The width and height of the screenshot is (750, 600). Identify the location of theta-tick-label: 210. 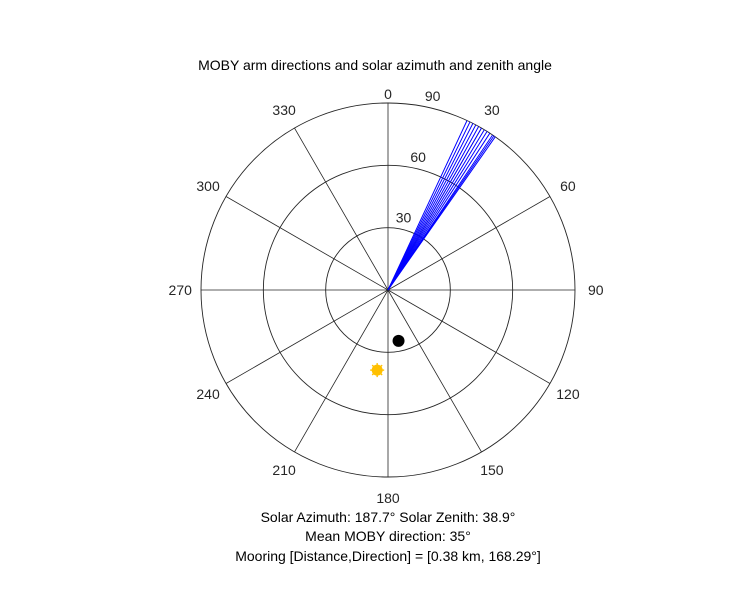
(284, 470).